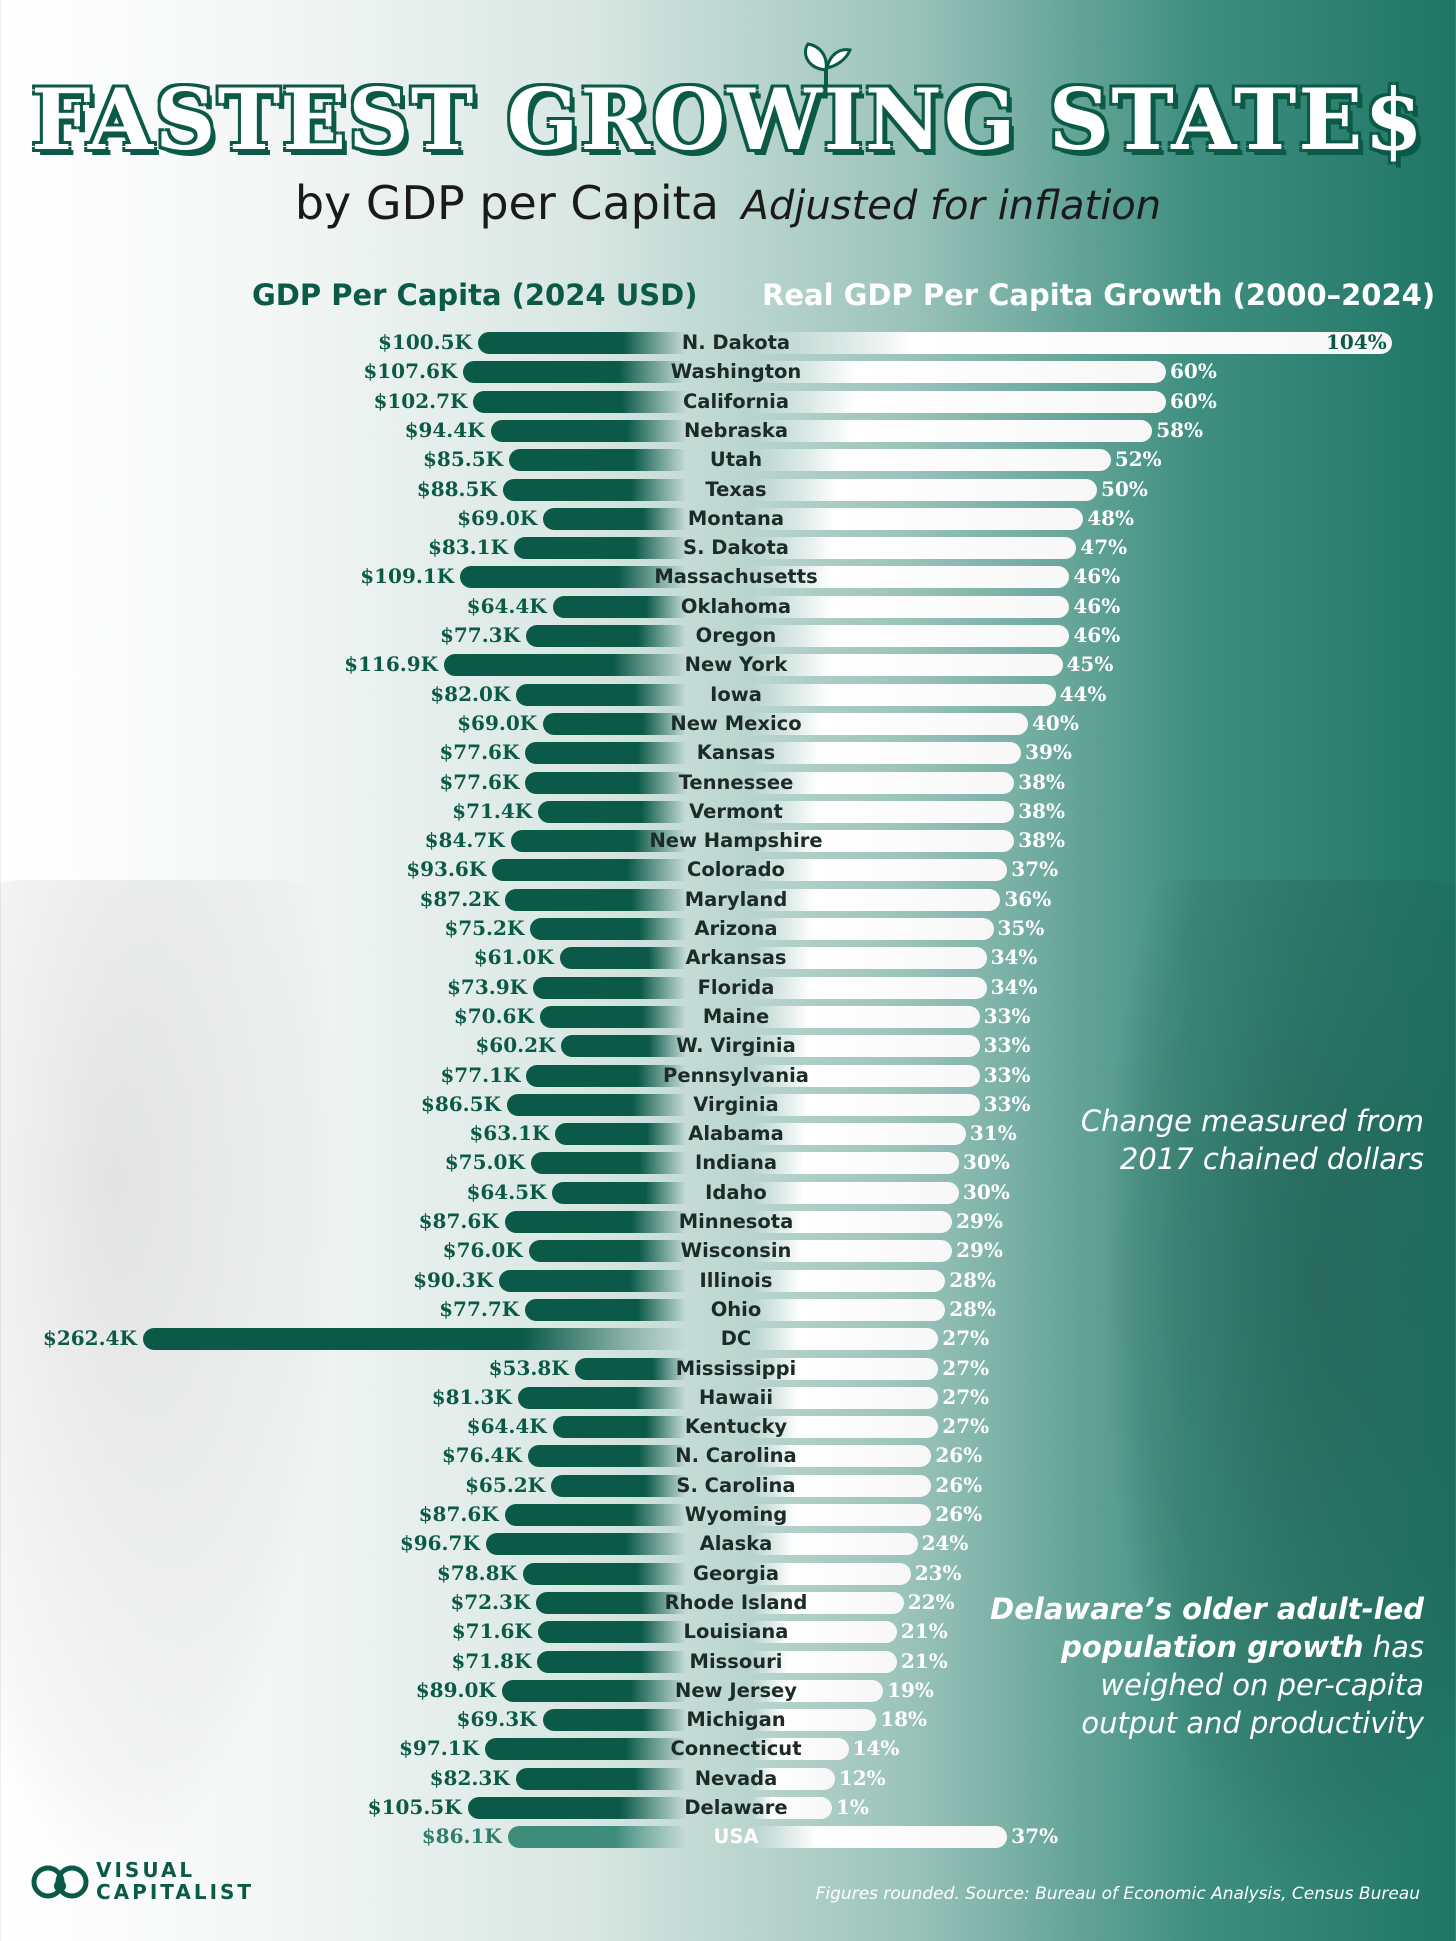 Image resolution: width=1456 pixels, height=1941 pixels. I want to click on page-subtitle: by GDP per Capita Adjusted for inflation, so click(728, 203).